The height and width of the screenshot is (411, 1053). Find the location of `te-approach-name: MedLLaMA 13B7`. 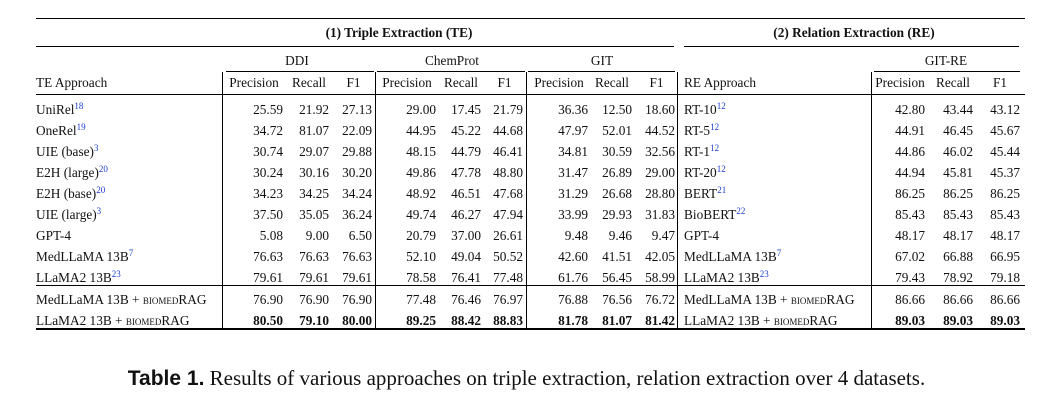

te-approach-name: MedLLaMA 13B7 is located at coordinates (84, 257).